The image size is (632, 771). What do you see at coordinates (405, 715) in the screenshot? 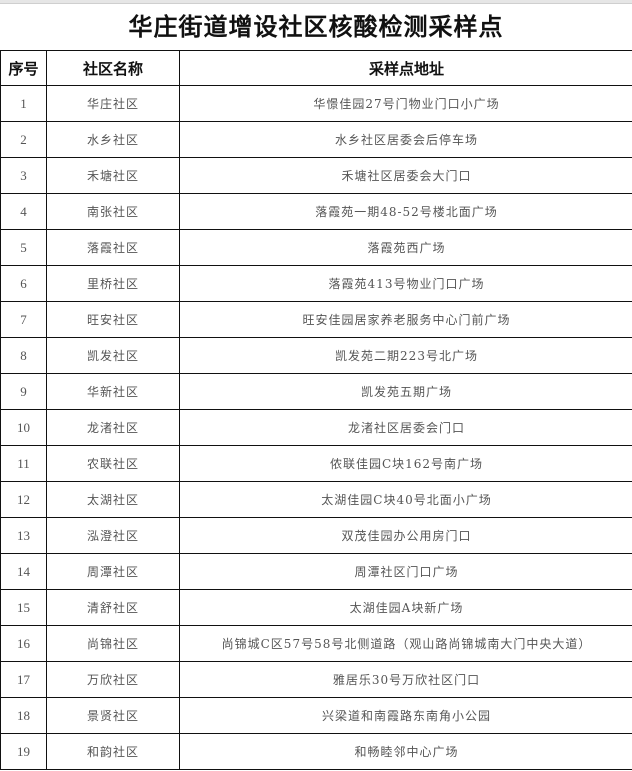
I see `cell-address: 兴梁道和南霞路东南角小公园` at bounding box center [405, 715].